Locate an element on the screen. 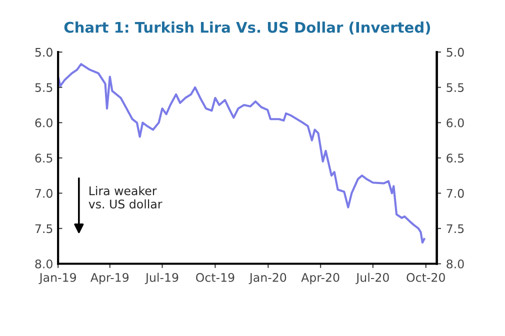 The image size is (505, 336). y2-tick-label: 5.5 is located at coordinates (455, 87).